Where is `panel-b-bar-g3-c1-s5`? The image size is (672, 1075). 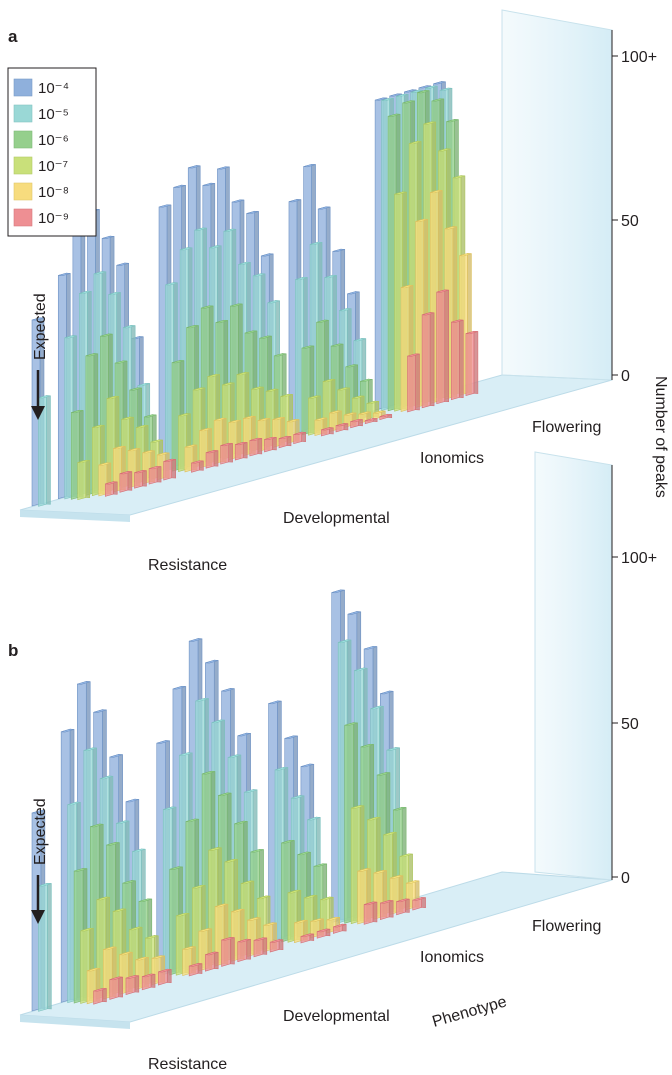
panel-b-bar-g3-c1-s5 is located at coordinates (386, 910).